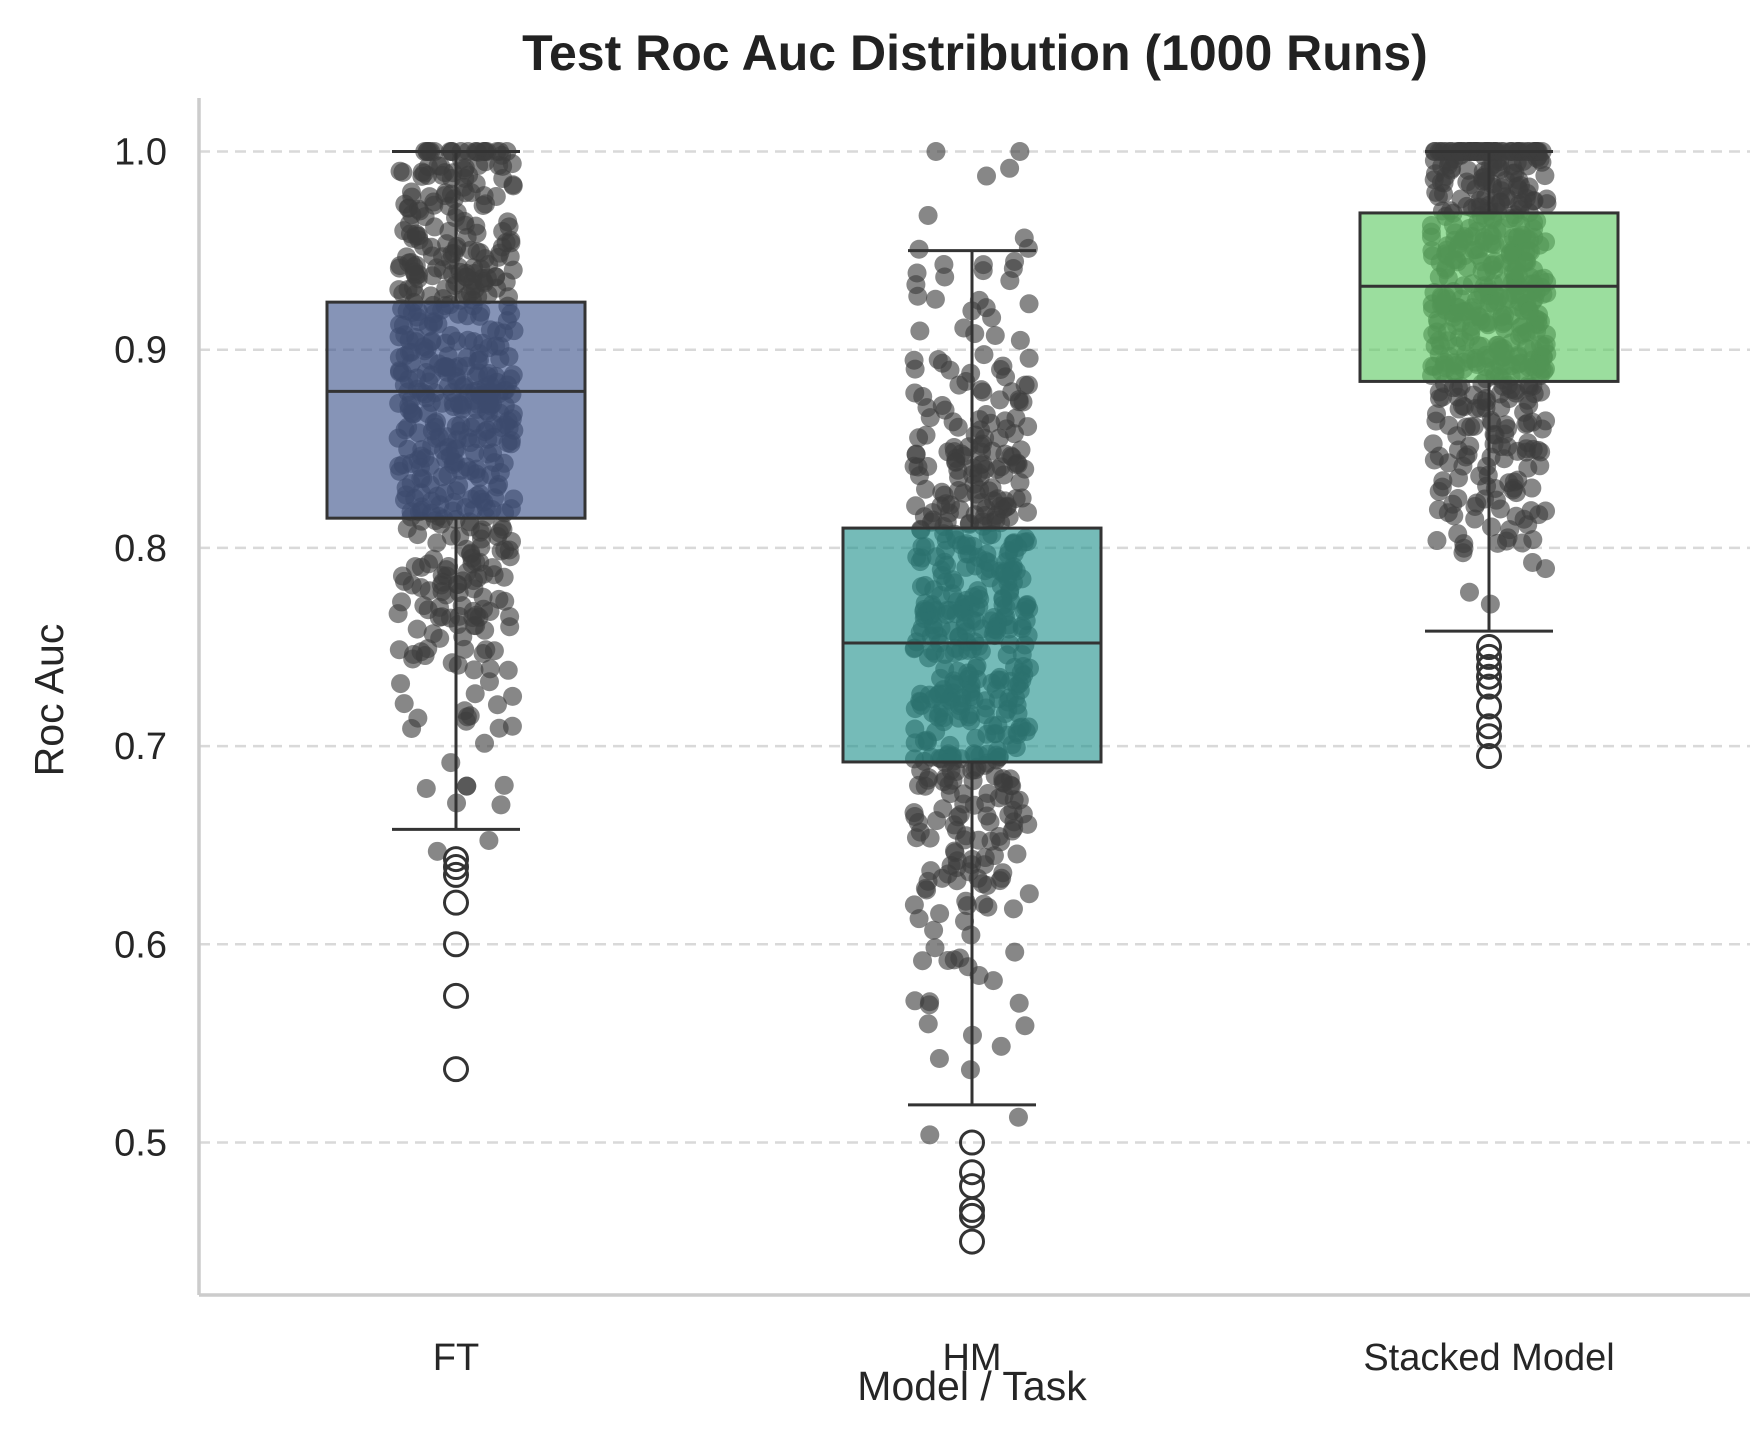  Describe the element at coordinates (49, 700) in the screenshot. I see `y-axis-label: Roc Auc` at that location.